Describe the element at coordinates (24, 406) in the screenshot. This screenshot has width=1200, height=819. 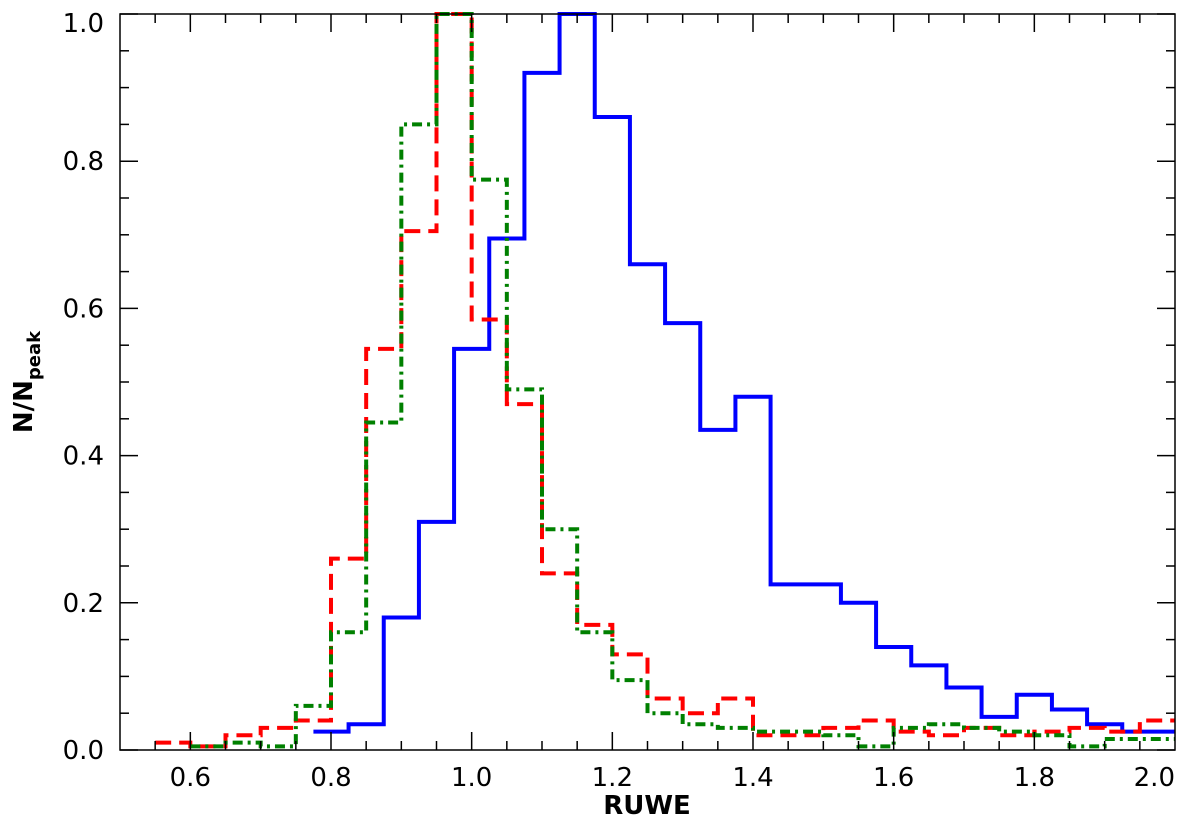
I see `y-axis-title-main: N/N` at that location.